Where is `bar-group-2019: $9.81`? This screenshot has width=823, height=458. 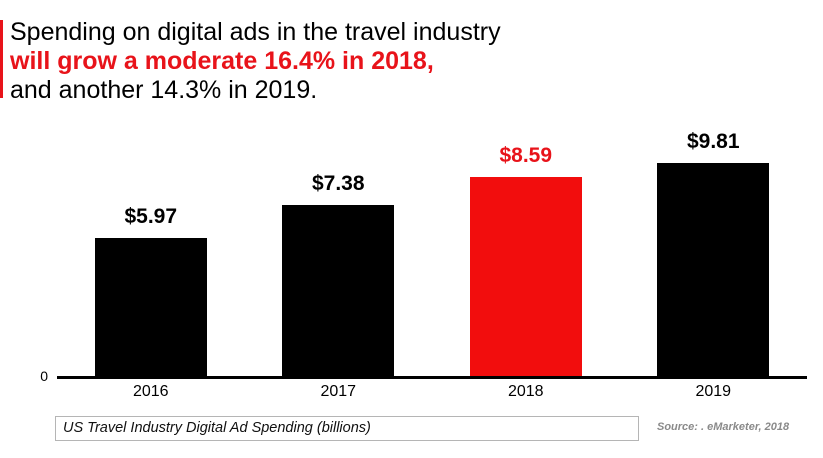 bar-group-2019: $9.81 is located at coordinates (714, 254).